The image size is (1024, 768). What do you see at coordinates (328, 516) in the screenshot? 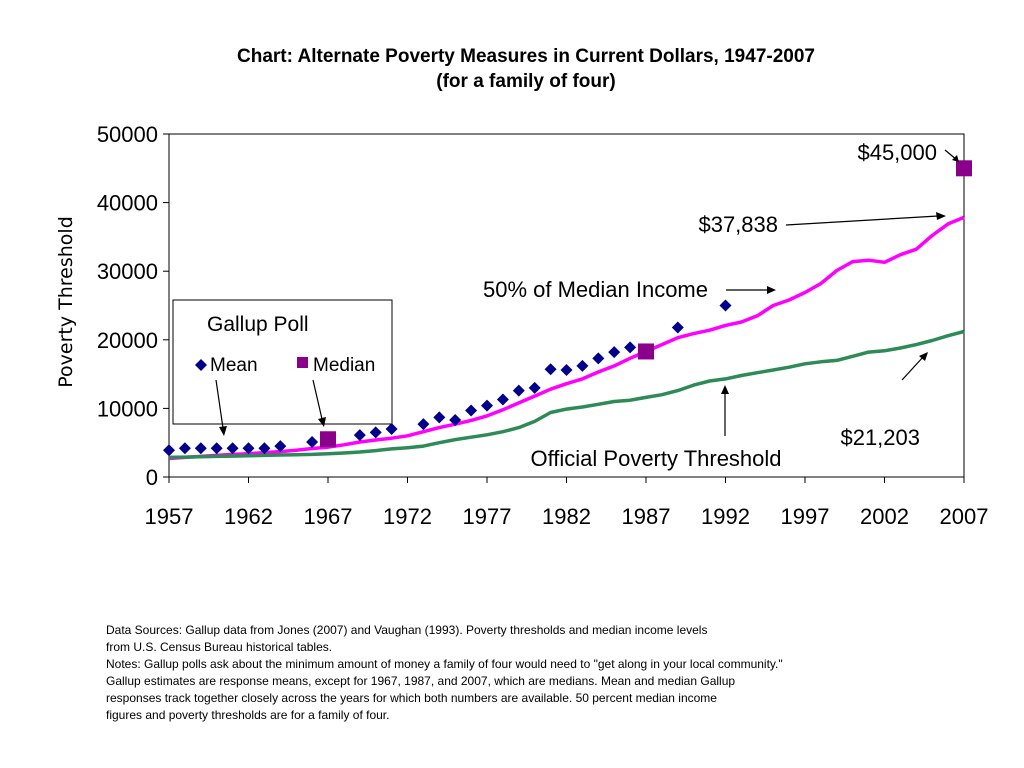
I see `x-tick-label: 1967` at bounding box center [328, 516].